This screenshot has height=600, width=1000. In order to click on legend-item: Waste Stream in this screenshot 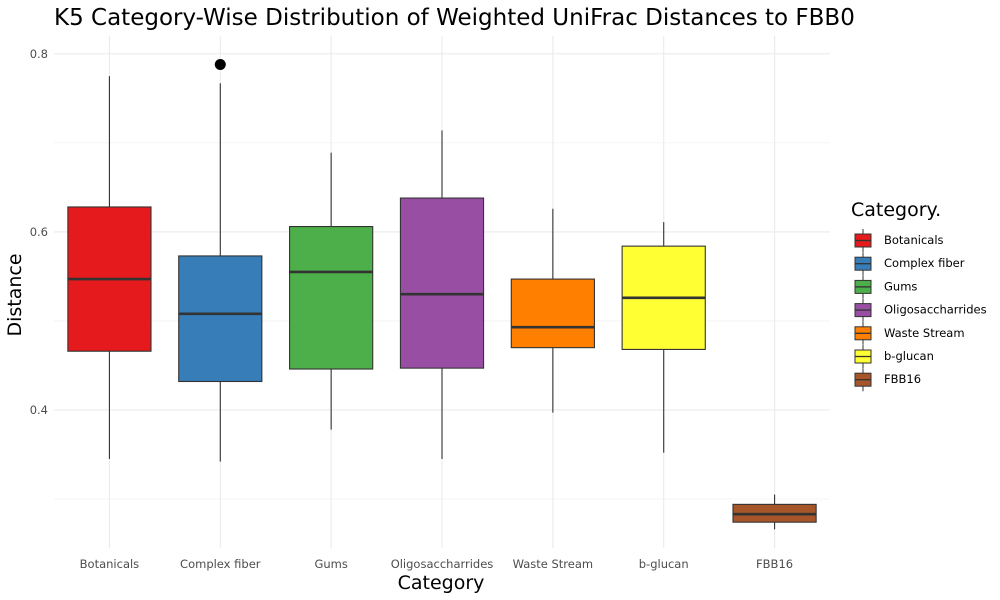, I will do `click(909, 333)`.